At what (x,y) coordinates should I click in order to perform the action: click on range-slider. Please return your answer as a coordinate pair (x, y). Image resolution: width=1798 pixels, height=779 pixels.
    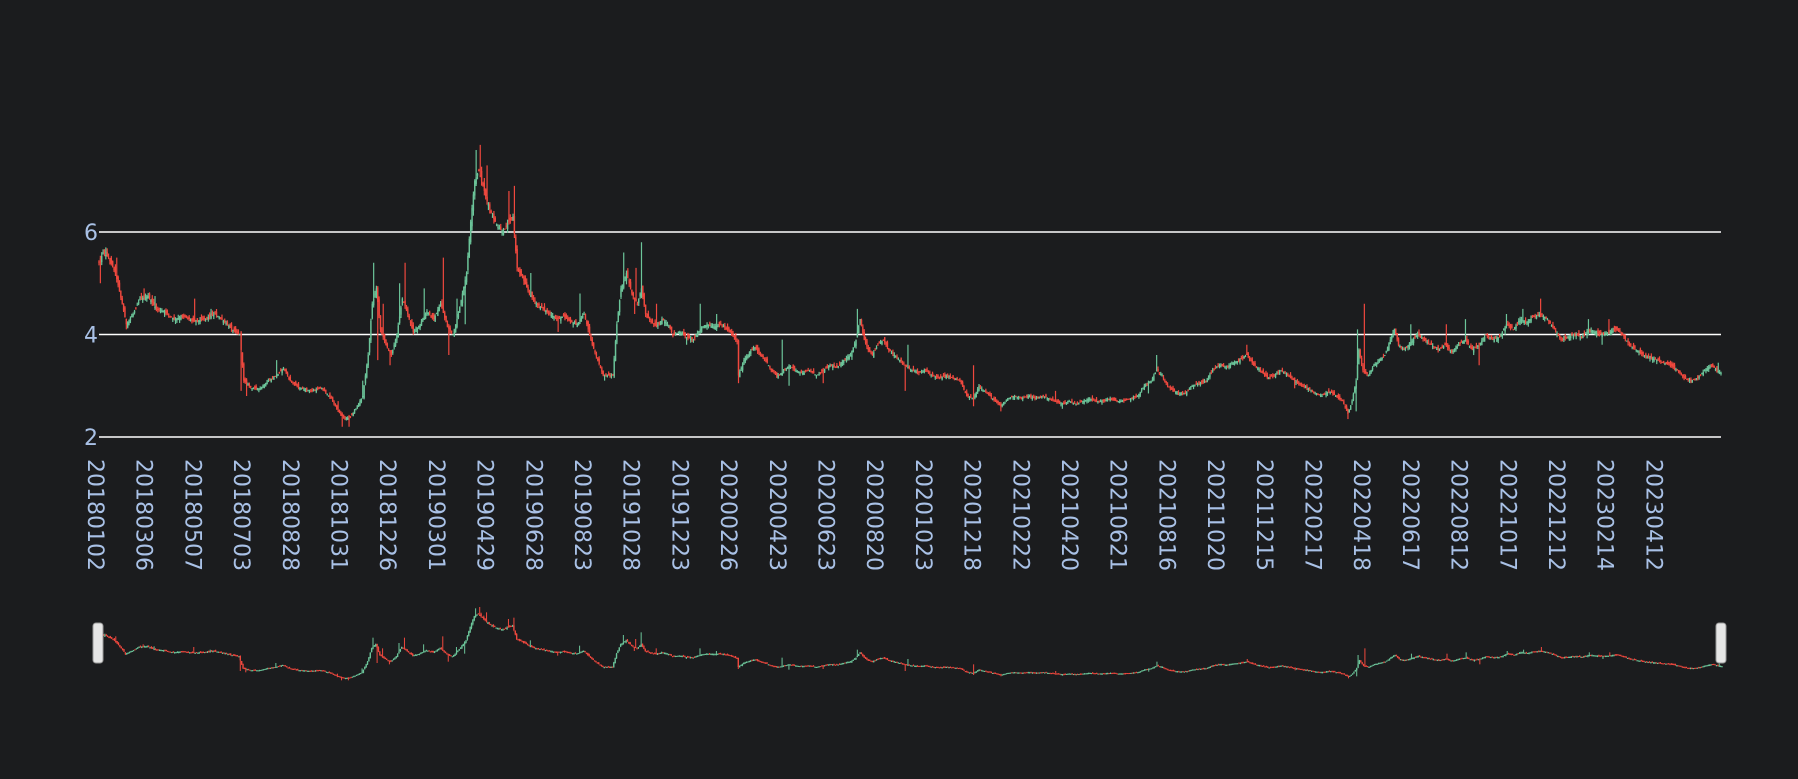
    Looking at the image, I should click on (909, 644).